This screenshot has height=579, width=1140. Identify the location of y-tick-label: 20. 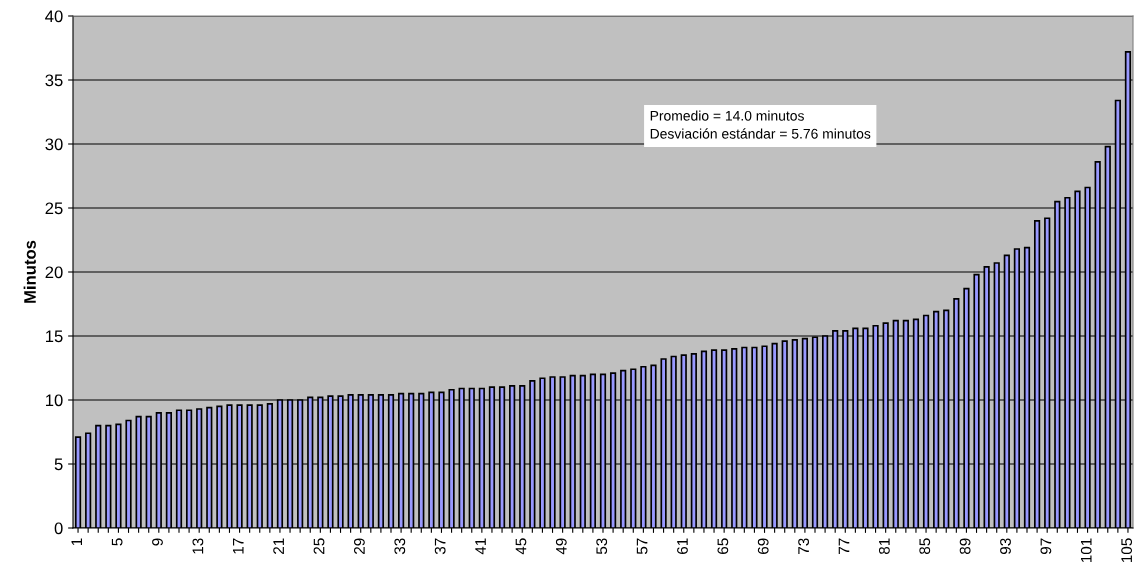
(54, 272).